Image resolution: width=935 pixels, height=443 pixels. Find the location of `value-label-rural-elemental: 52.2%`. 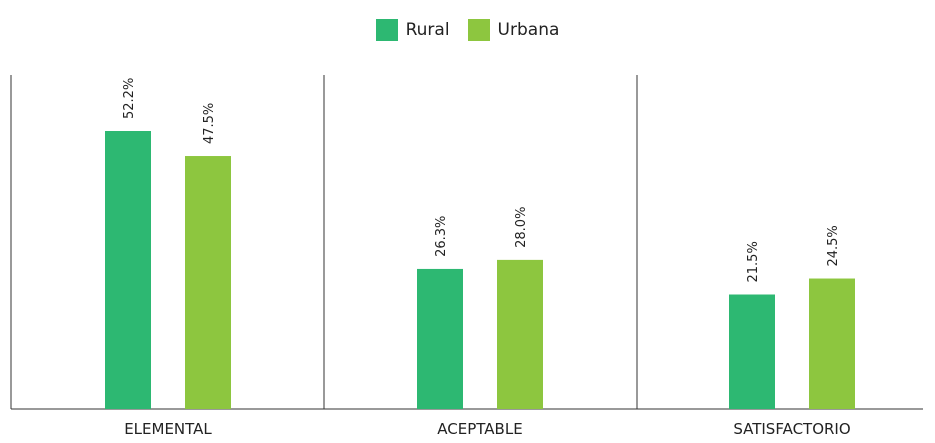

value-label-rural-elemental: 52.2% is located at coordinates (129, 98).